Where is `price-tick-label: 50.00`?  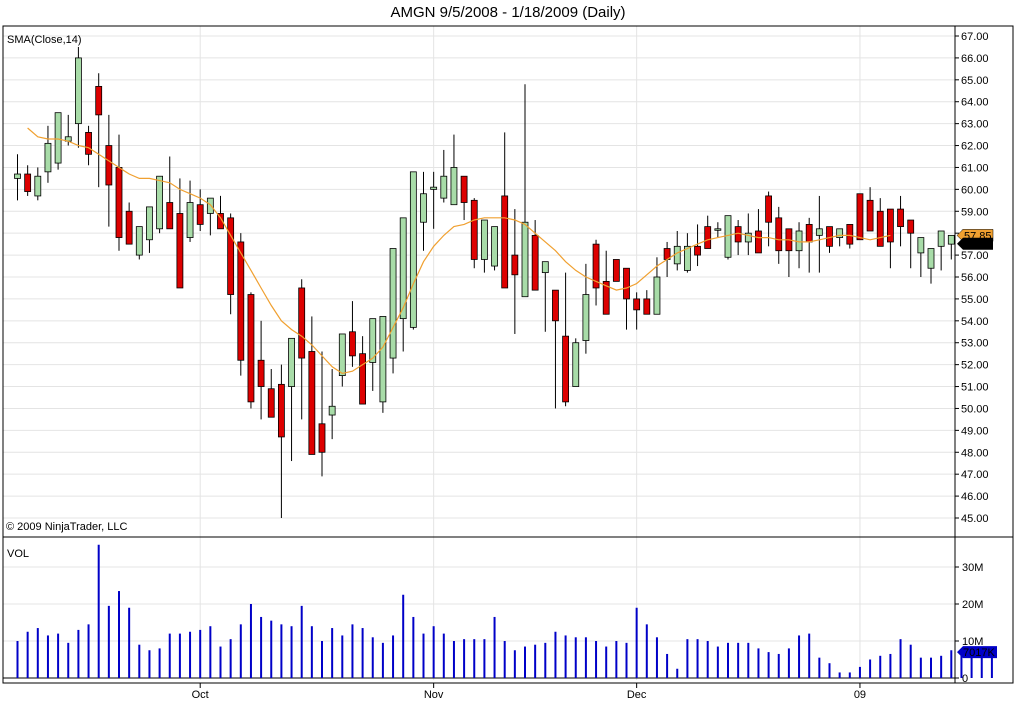
price-tick-label: 50.00 is located at coordinates (975, 409).